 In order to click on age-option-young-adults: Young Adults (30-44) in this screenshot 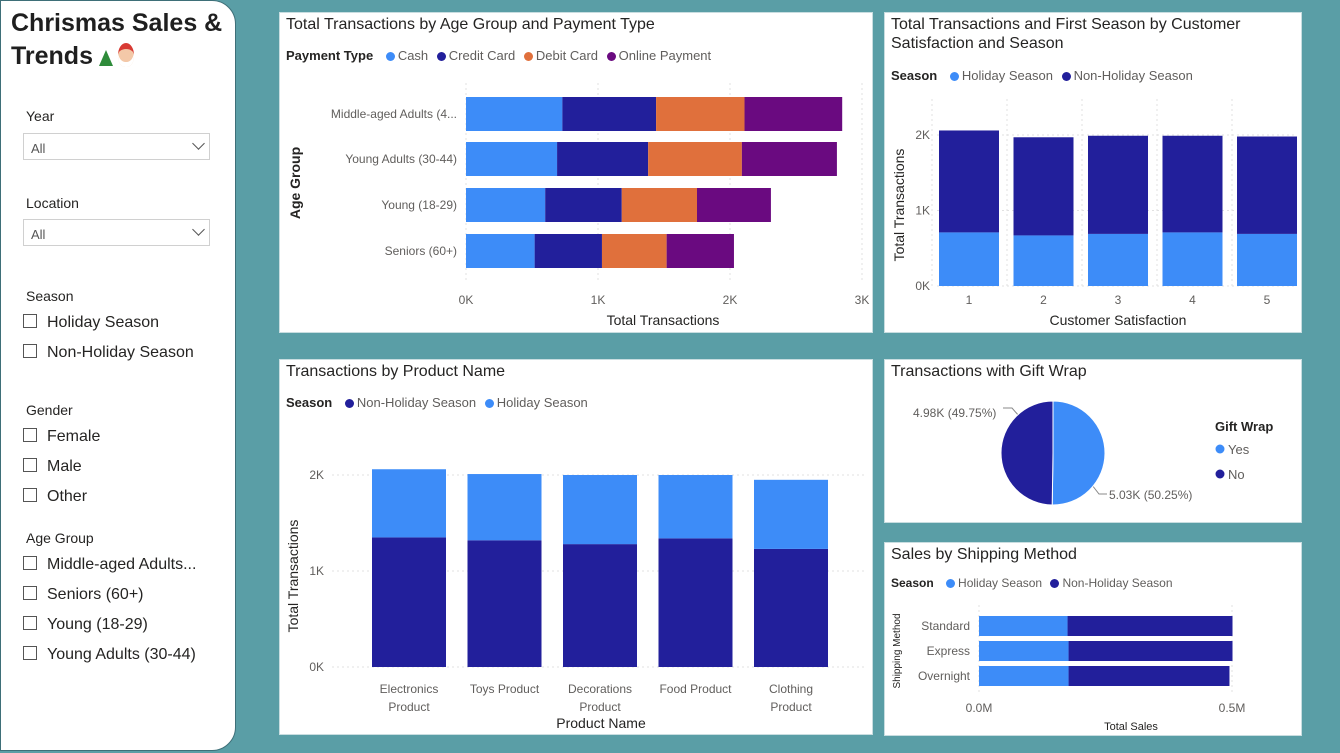, I will do `click(109, 655)`.